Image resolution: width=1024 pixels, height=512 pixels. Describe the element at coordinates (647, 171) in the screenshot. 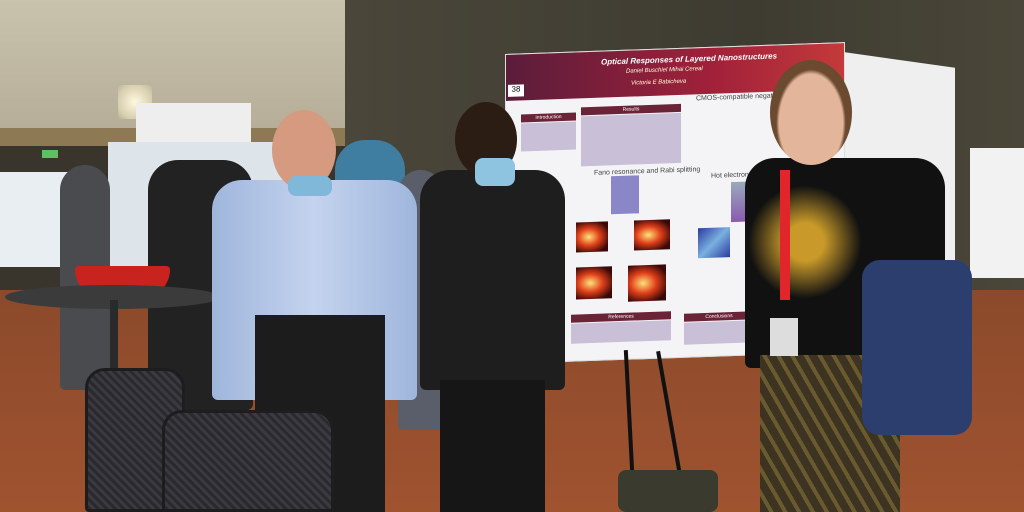

I see `heading-fano: Fano resonance and Rabi splitting` at that location.